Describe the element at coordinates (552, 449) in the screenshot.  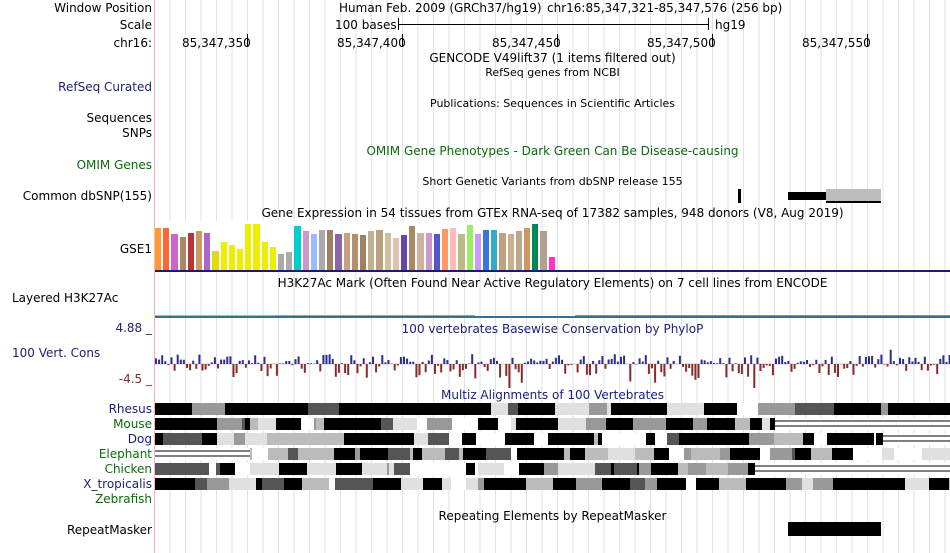
I see `multiz-alignment` at that location.